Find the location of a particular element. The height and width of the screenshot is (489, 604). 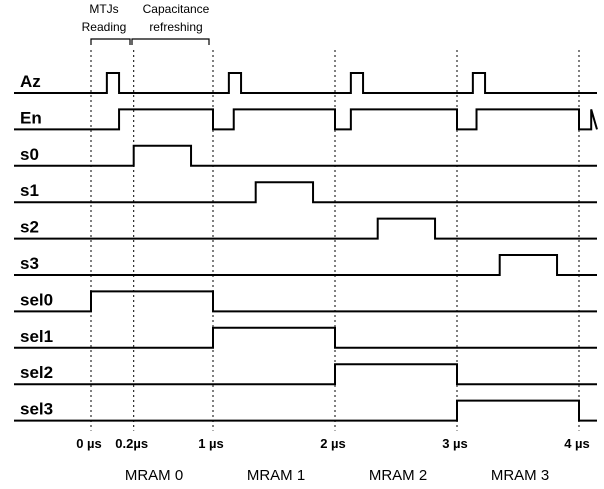

time-tick-label: 1 µs is located at coordinates (211, 443).